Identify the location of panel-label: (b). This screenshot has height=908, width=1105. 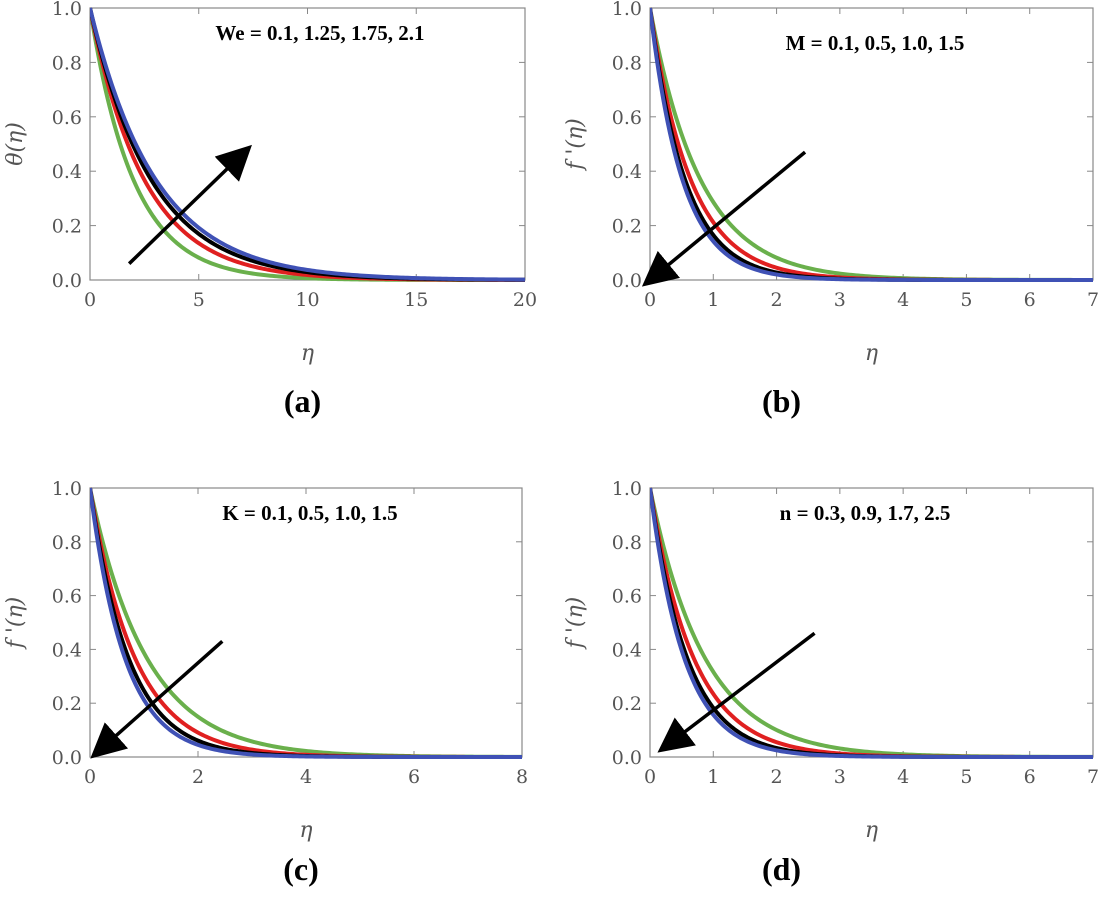
(781, 401).